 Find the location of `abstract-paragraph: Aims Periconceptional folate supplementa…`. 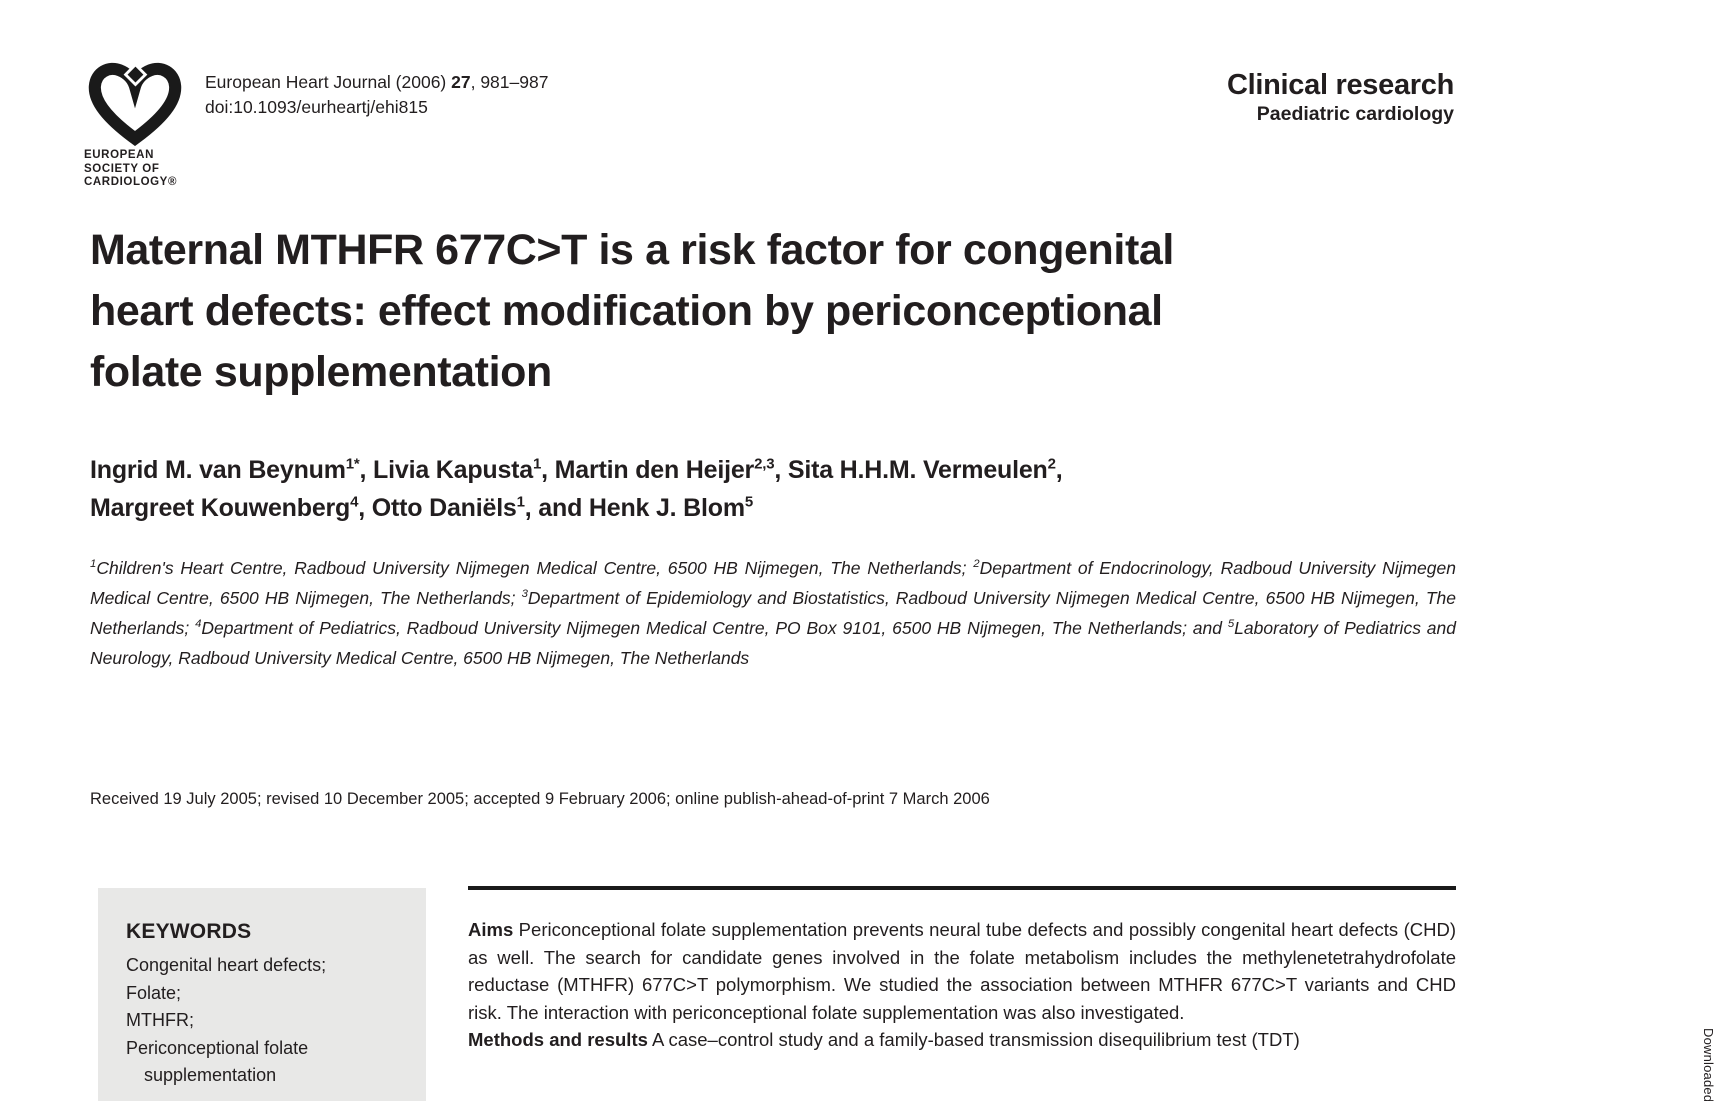

abstract-paragraph: Aims Periconceptional folate supplementa… is located at coordinates (962, 971).